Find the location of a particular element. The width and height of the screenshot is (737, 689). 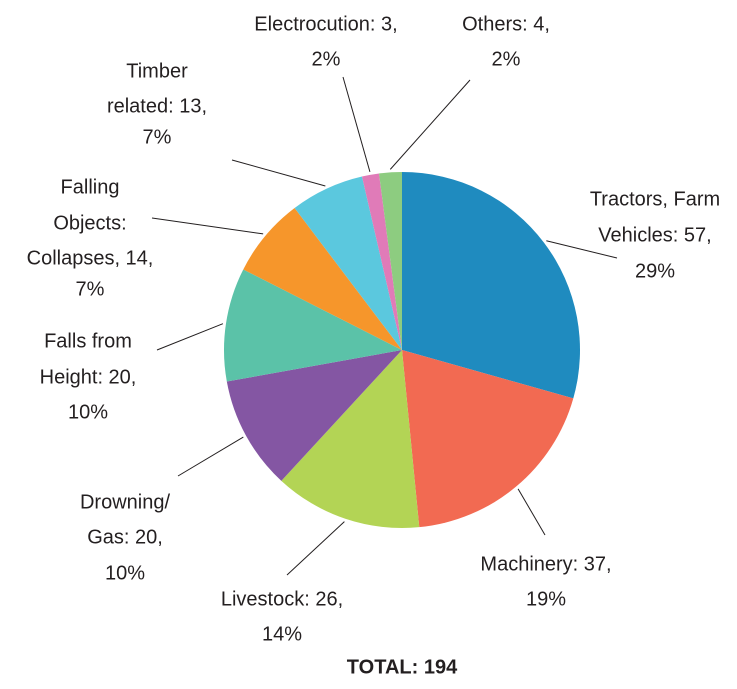

slice-label: 19% is located at coordinates (546, 599).